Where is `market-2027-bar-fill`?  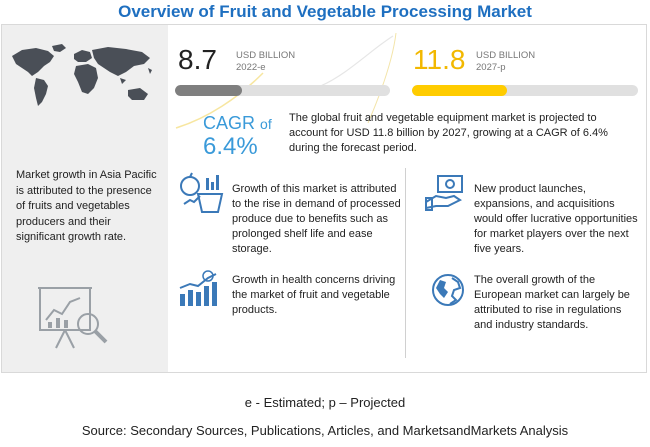
market-2027-bar-fill is located at coordinates (459, 90).